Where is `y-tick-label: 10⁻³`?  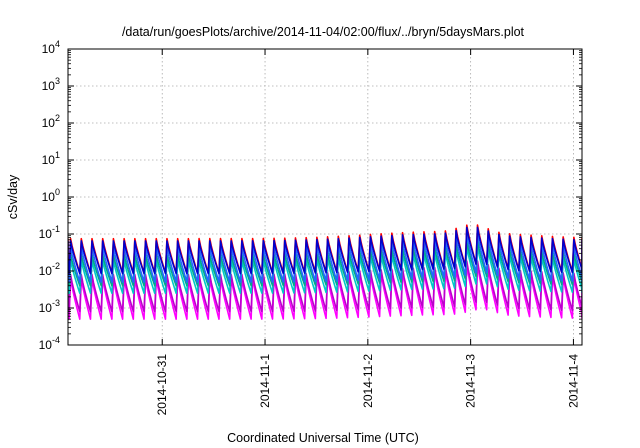
y-tick-label: 10⁻³ is located at coordinates (49, 306).